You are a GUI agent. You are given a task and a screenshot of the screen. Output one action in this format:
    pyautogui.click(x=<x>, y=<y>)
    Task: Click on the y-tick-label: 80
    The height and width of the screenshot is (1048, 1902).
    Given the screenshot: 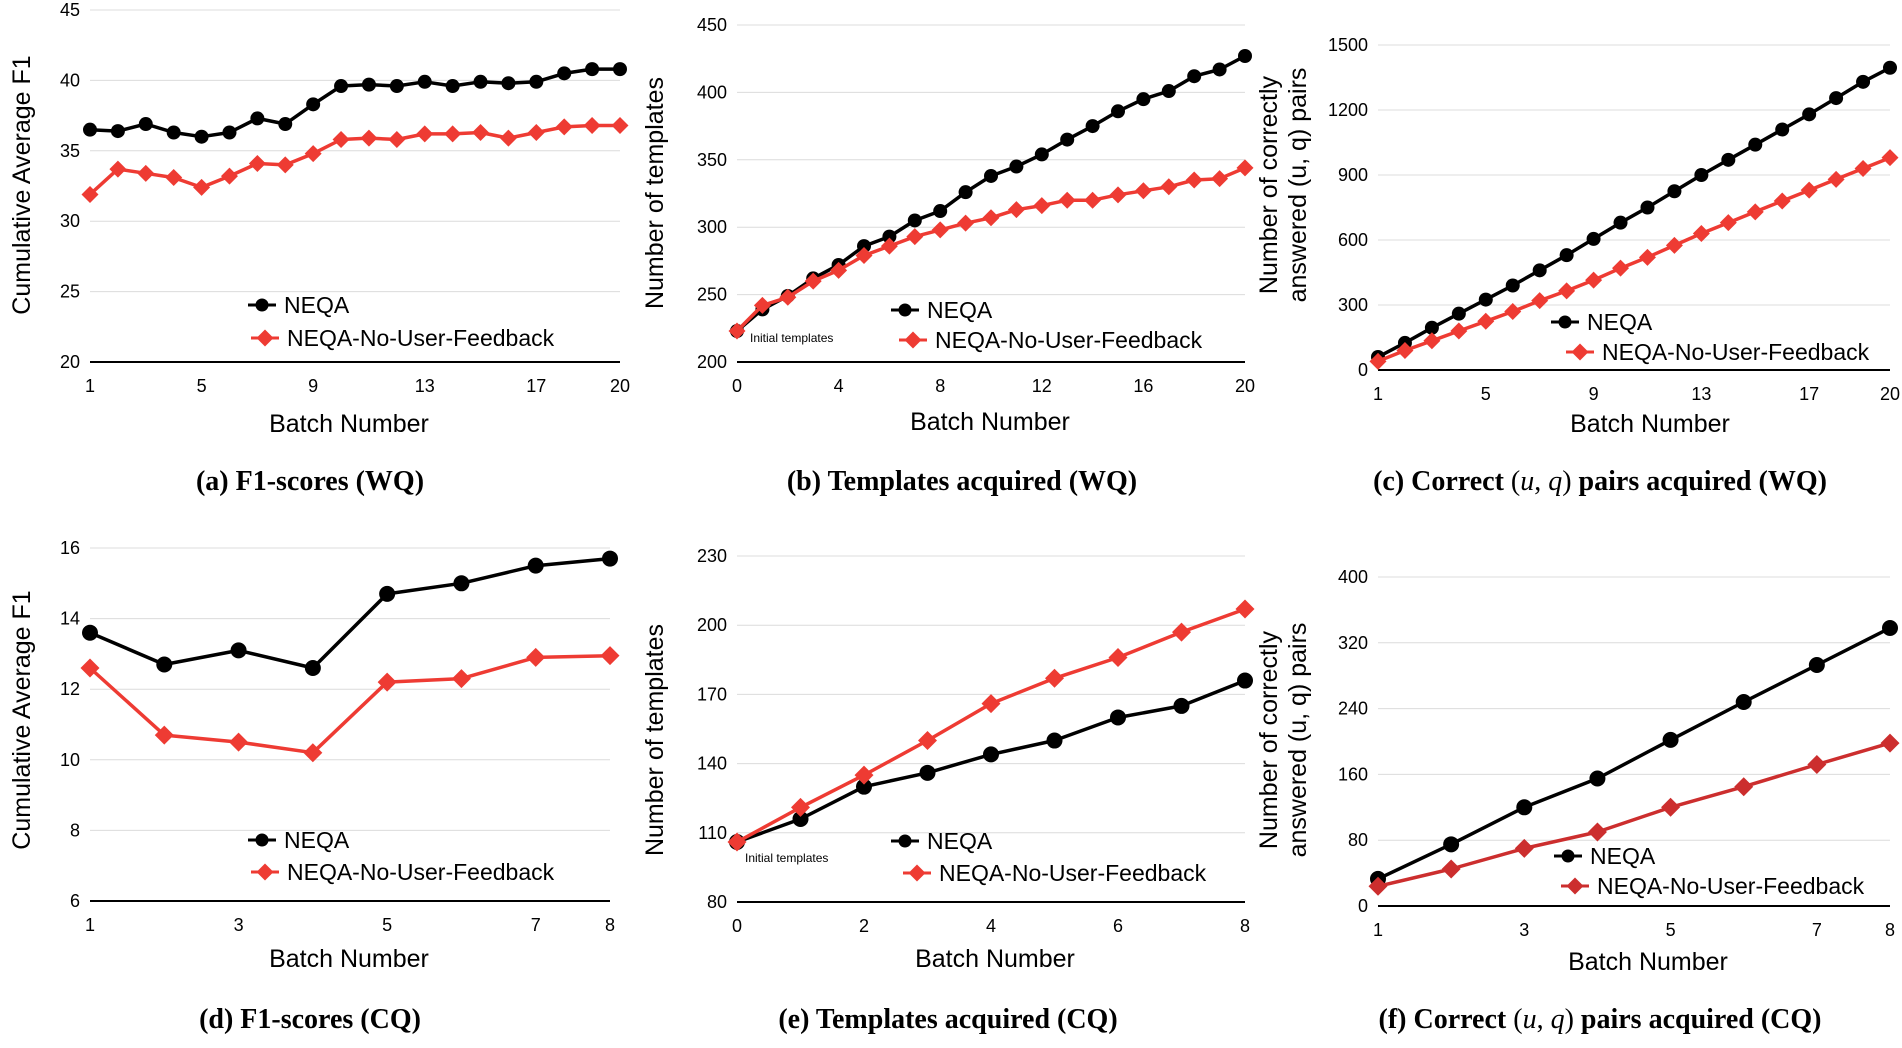 What is the action you would take?
    pyautogui.click(x=1358, y=840)
    